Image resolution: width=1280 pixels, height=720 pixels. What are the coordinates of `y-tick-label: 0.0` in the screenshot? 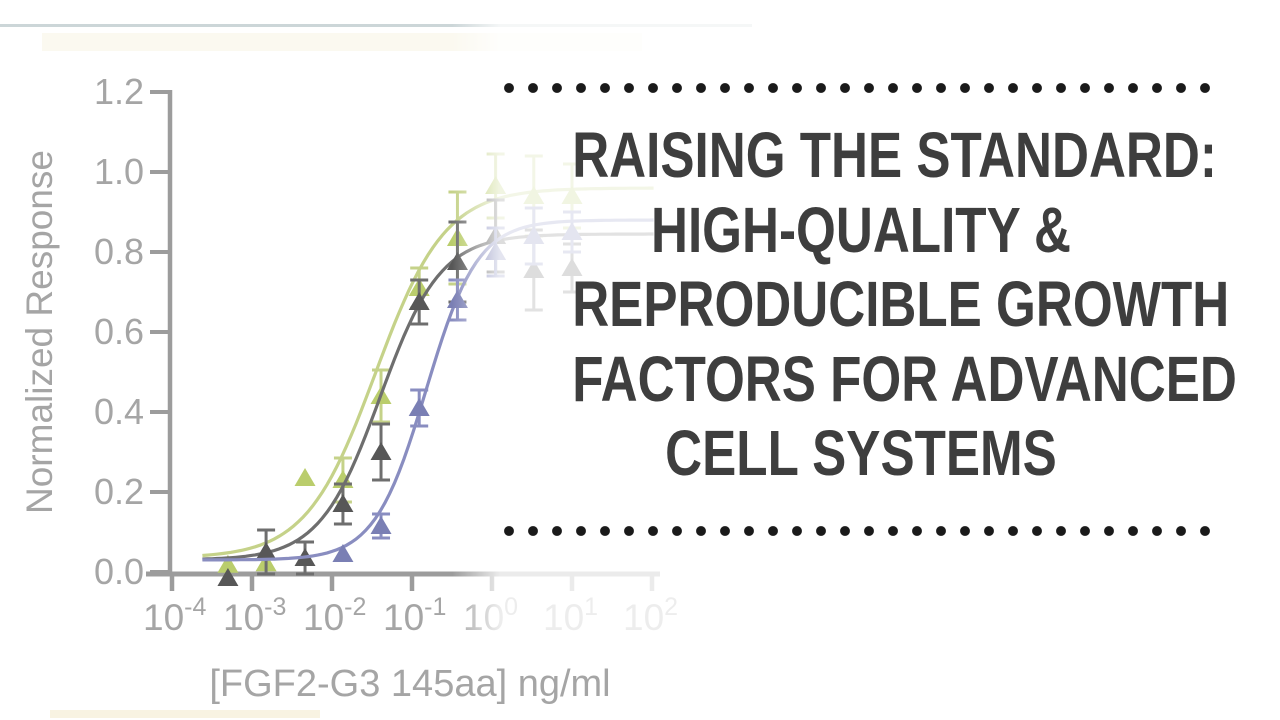 It's located at (119, 571).